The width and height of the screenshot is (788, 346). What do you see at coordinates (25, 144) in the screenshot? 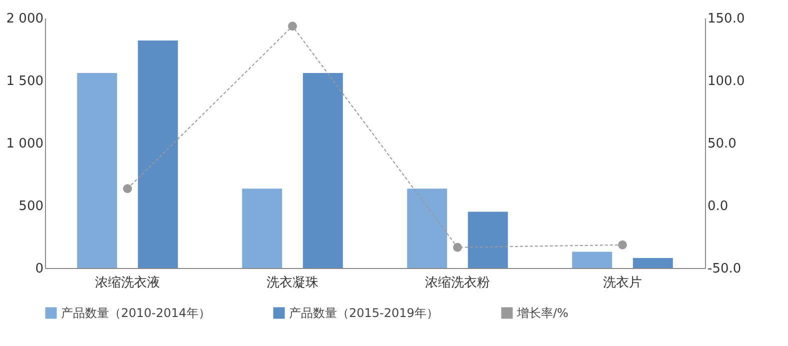
I see `y-tick-label: 1 000` at bounding box center [25, 144].